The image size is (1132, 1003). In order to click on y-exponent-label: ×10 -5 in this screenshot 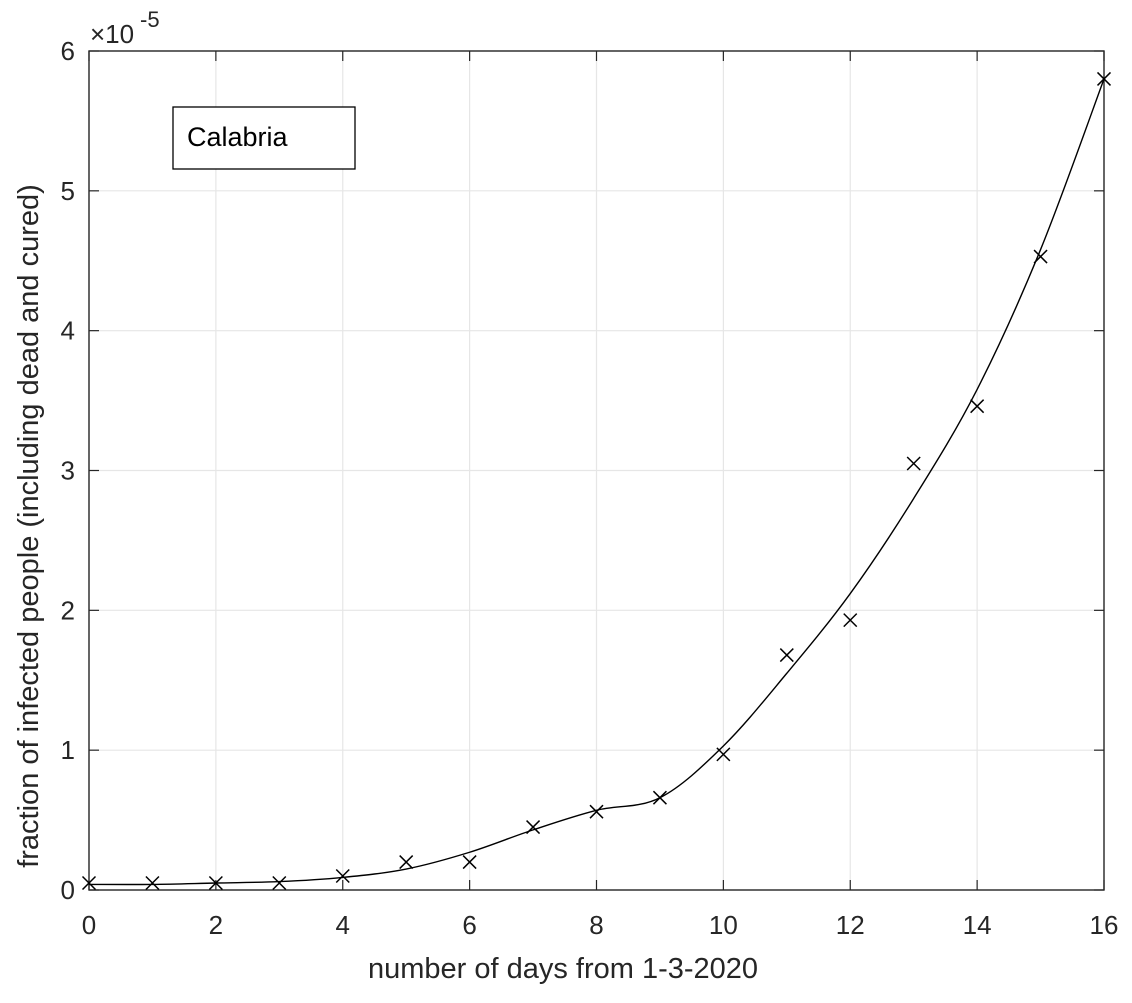, I will do `click(125, 28)`.